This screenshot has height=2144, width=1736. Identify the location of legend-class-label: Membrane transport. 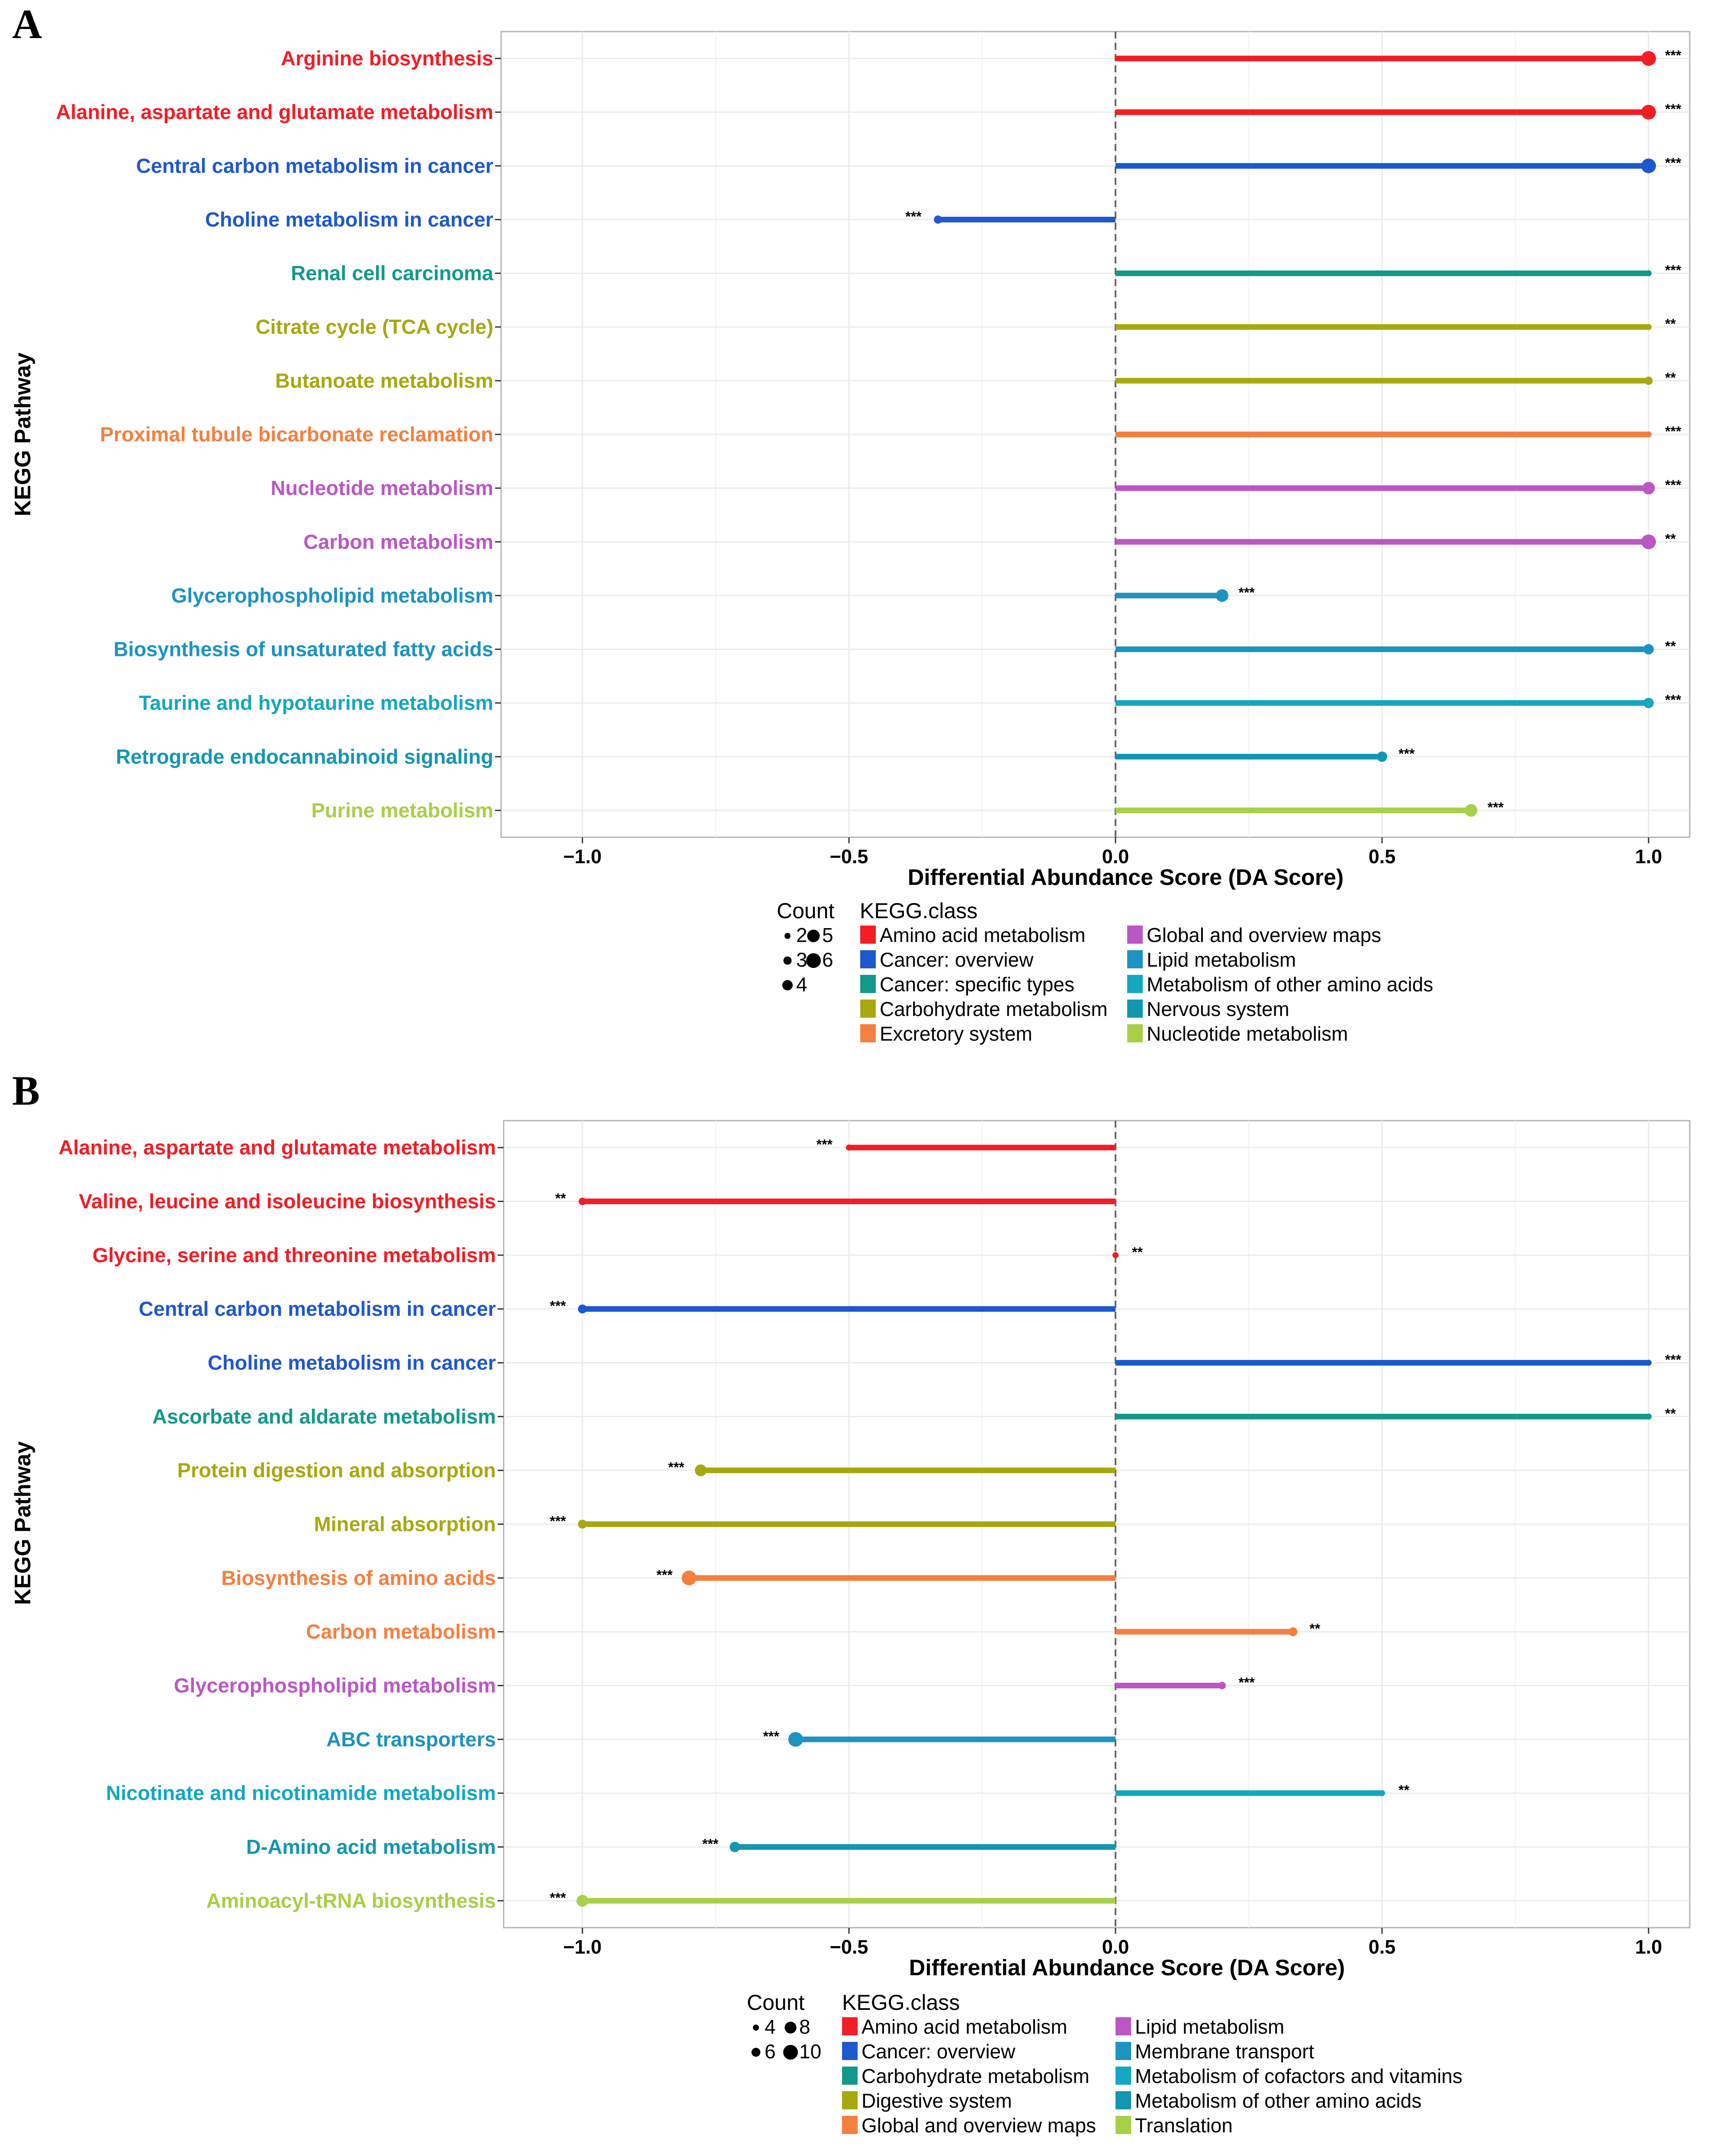
(1224, 2051).